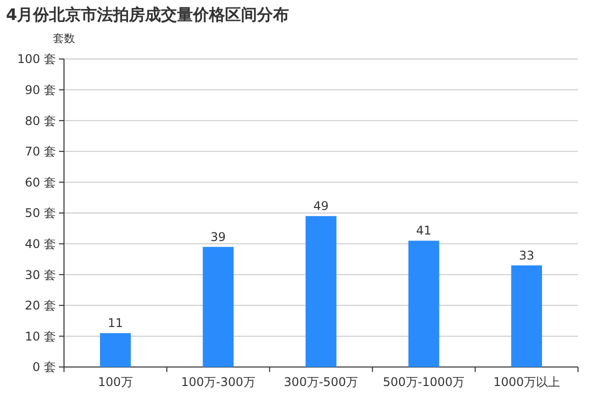  I want to click on y-tick-label: 50 套, so click(40, 213).